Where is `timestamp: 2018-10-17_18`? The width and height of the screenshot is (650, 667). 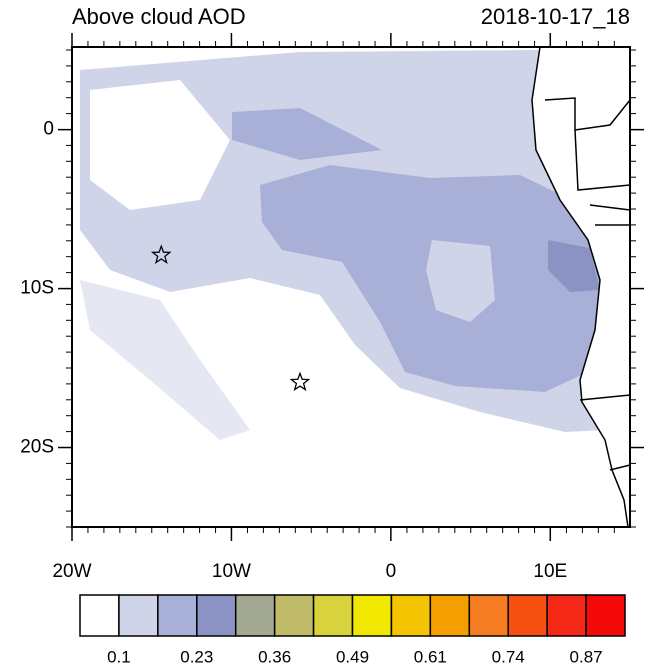 timestamp: 2018-10-17_18 is located at coordinates (555, 16).